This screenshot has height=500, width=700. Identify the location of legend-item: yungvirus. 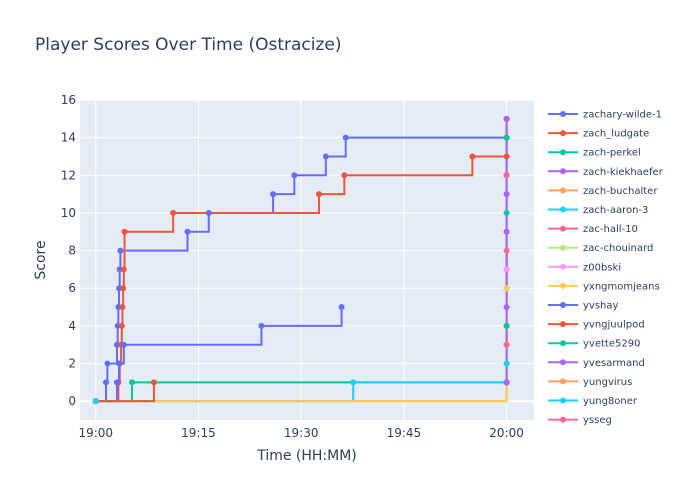
(590, 382).